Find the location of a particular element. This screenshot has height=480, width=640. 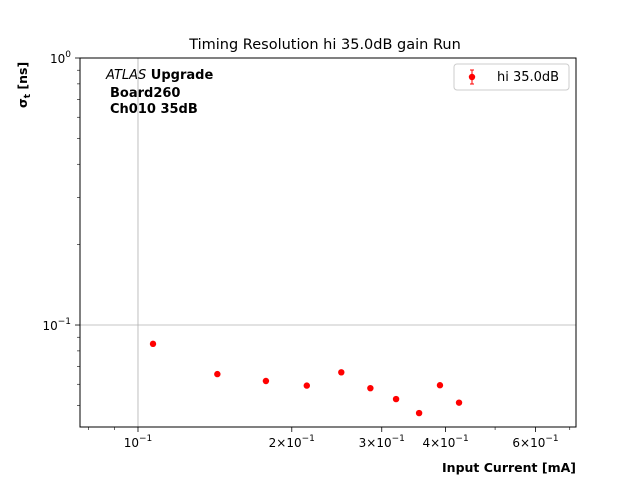

x-tick-label-base: 10 is located at coordinates (131, 443).